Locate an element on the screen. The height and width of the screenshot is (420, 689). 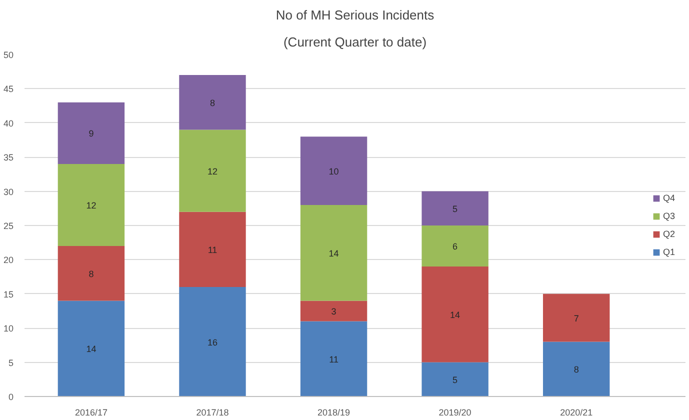
y-tick-label: 15 is located at coordinates (8, 294).